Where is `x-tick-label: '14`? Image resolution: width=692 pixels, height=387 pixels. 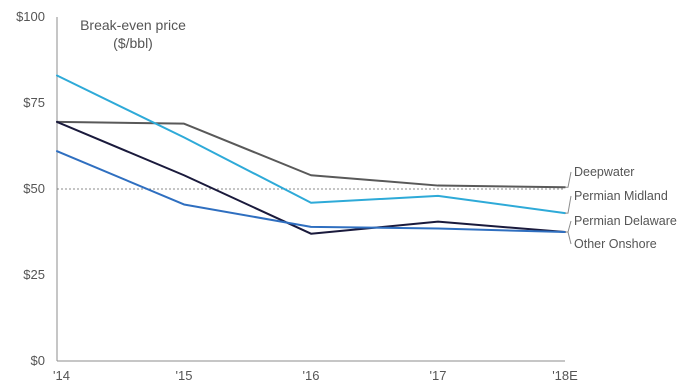
x-tick-label: '14 is located at coordinates (61, 375).